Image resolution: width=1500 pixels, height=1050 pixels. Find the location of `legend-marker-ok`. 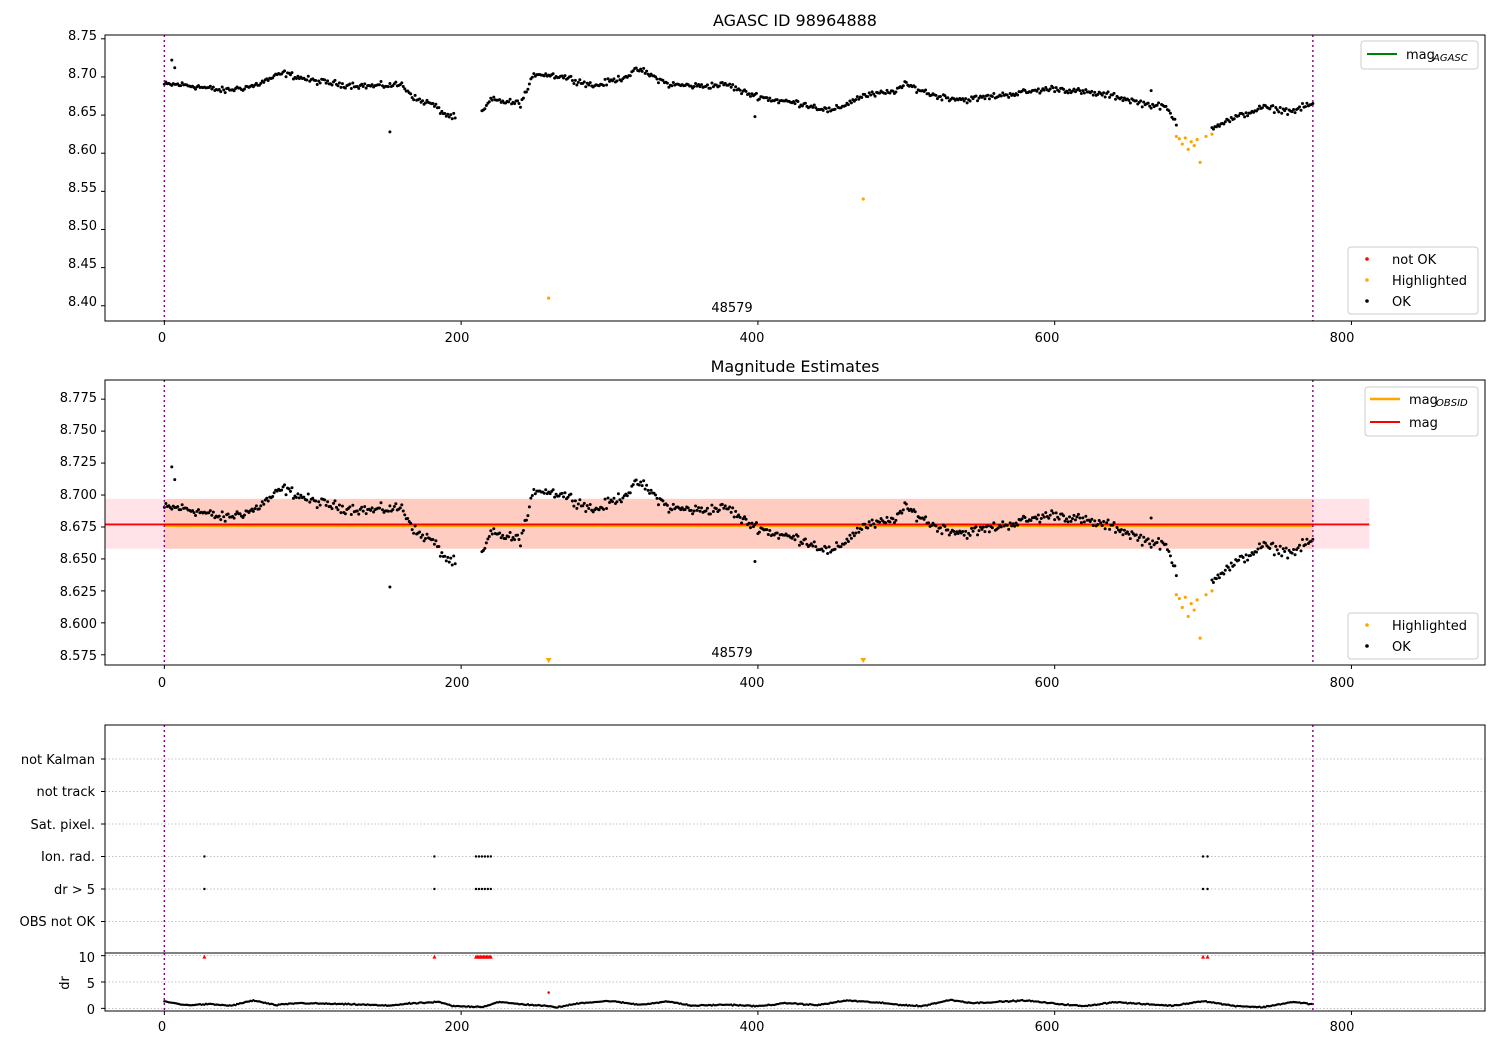

legend-marker-ok is located at coordinates (1367, 301).